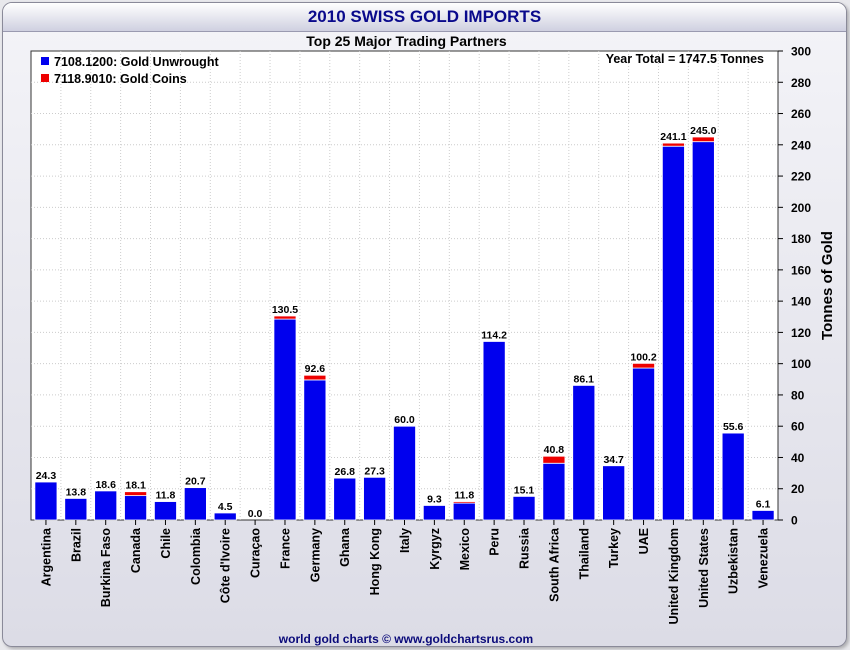 This screenshot has height=650, width=850. Describe the element at coordinates (375, 561) in the screenshot. I see `x-tick-label: Hong Kong` at that location.